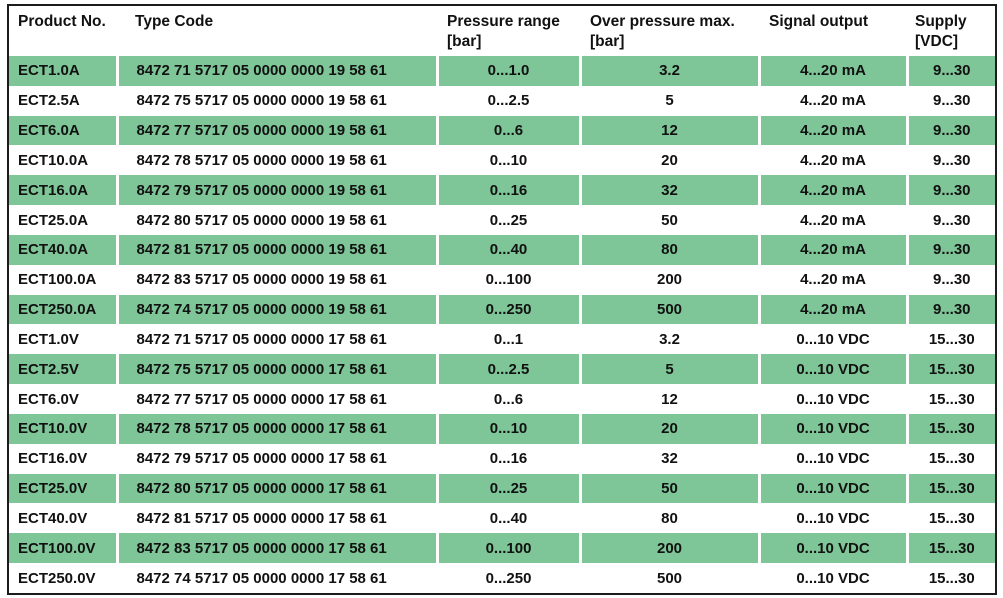 Image resolution: width=1003 pixels, height=598 pixels. Describe the element at coordinates (507, 548) in the screenshot. I see `cell-pressure-range: 0...100` at that location.